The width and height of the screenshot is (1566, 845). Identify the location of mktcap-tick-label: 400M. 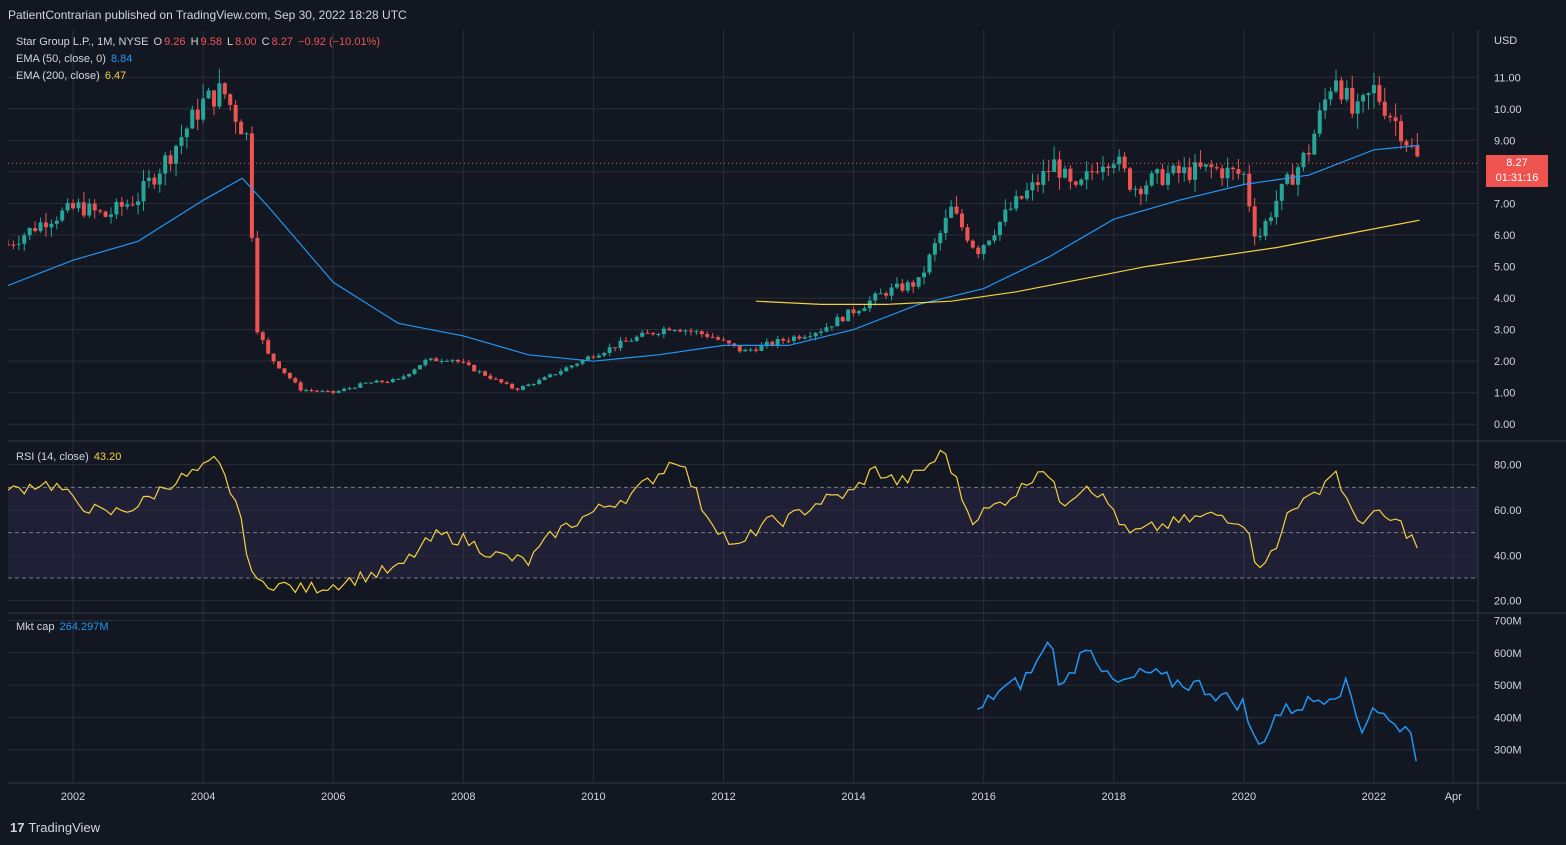
(1508, 718).